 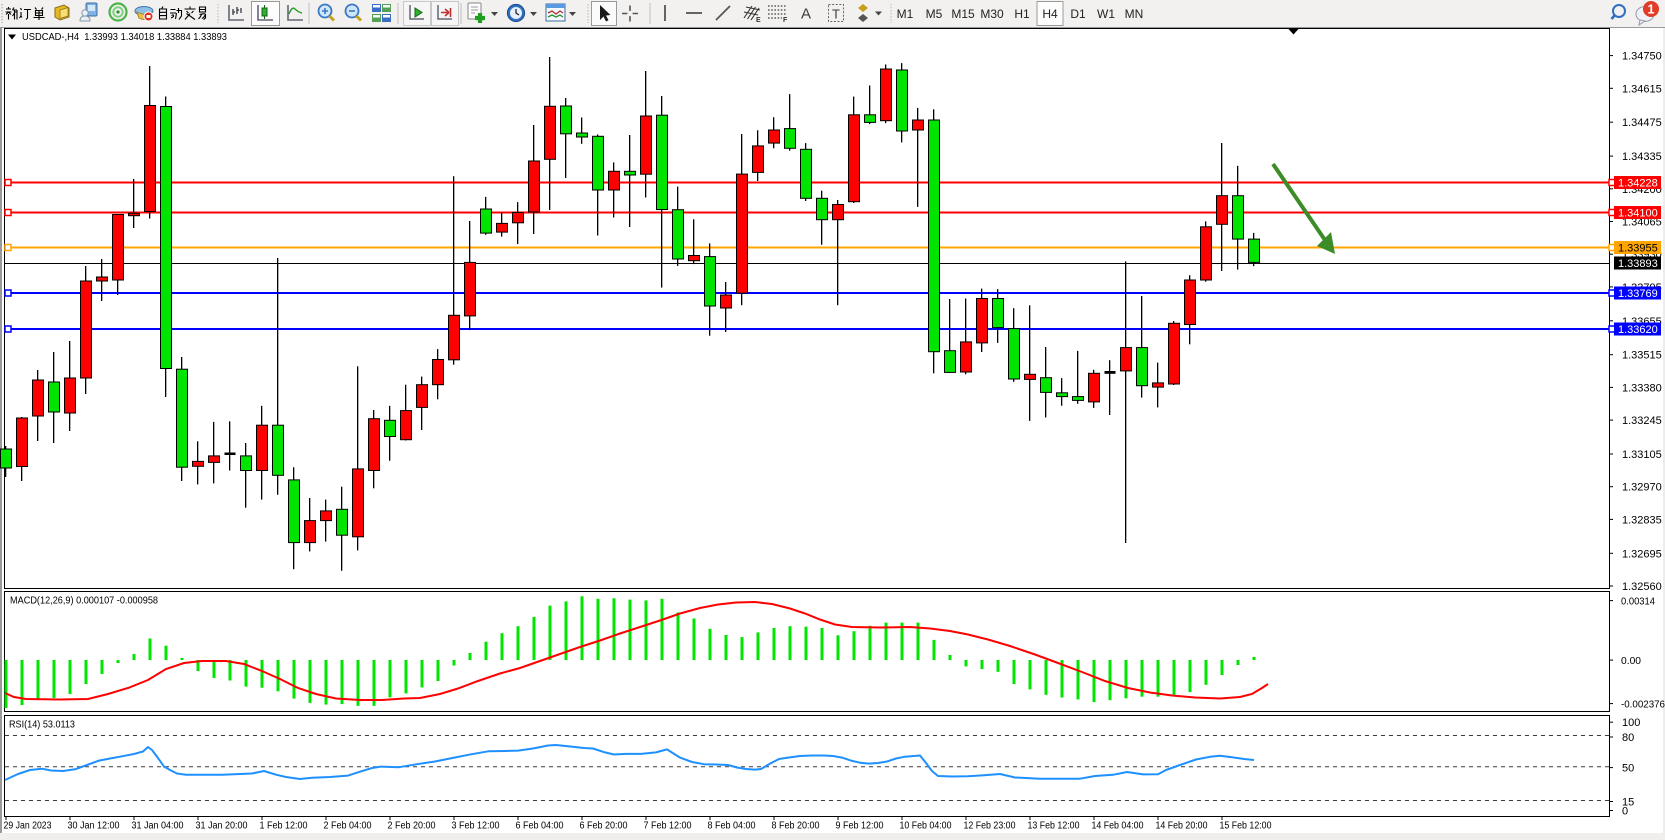 What do you see at coordinates (905, 14) in the screenshot?
I see `svg-text: M1` at bounding box center [905, 14].